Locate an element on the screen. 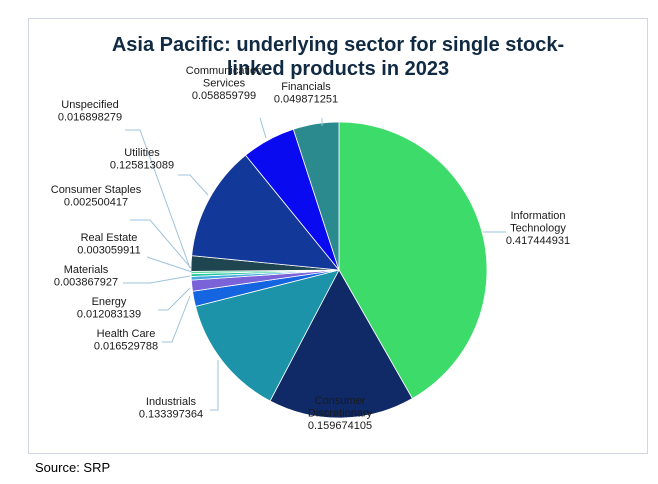 This screenshot has height=484, width=658. slice-value-unspecified: 0.016898279 is located at coordinates (90, 118).